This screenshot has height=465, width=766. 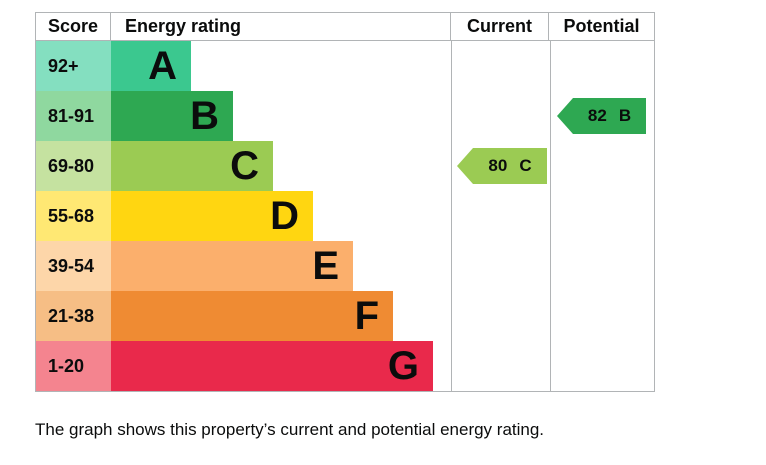 I want to click on band-score-g: 1-20, so click(x=73, y=366).